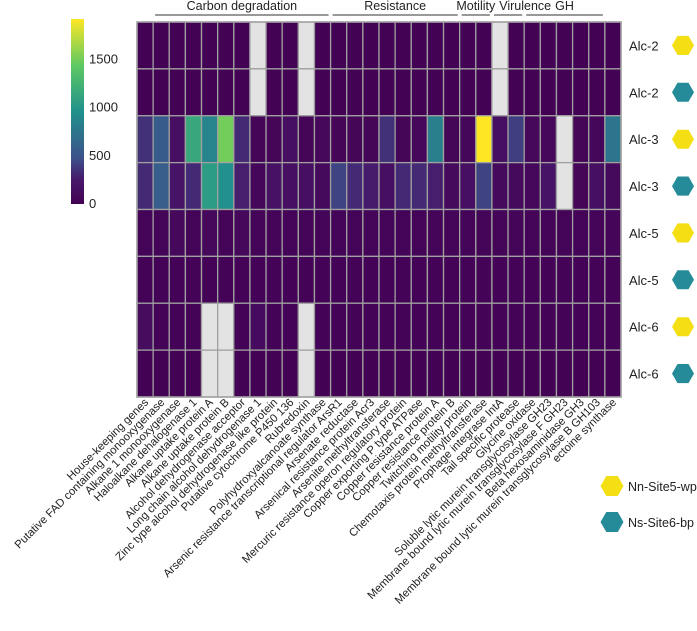 The width and height of the screenshot is (697, 631). What do you see at coordinates (395, 6) in the screenshot?
I see `group-label: Resistance` at bounding box center [395, 6].